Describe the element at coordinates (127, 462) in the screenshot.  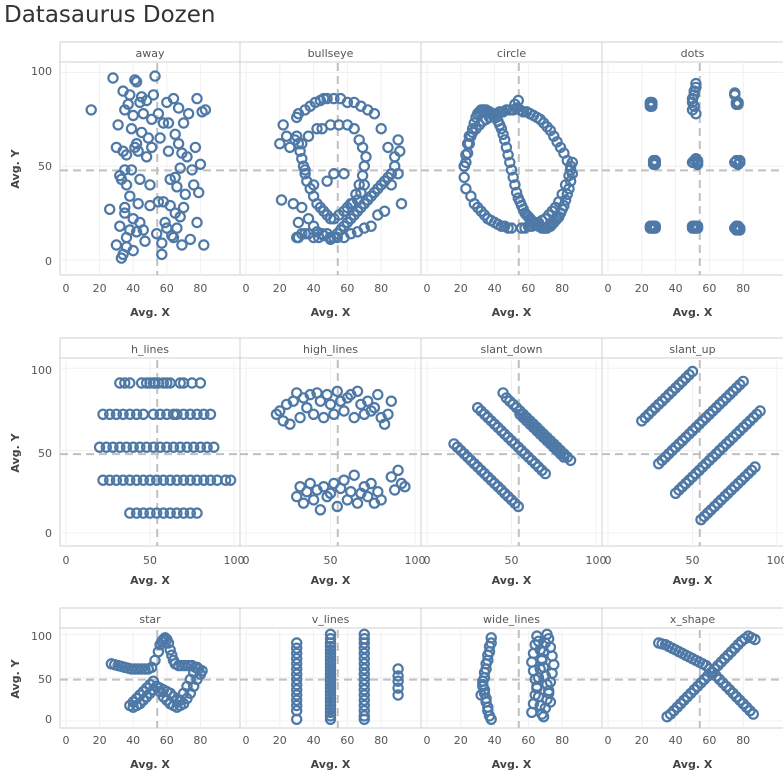
I see `panel-h_lines: h_lines 0 50 100 Avg. X 0 50 100 Avg. Y` at that location.